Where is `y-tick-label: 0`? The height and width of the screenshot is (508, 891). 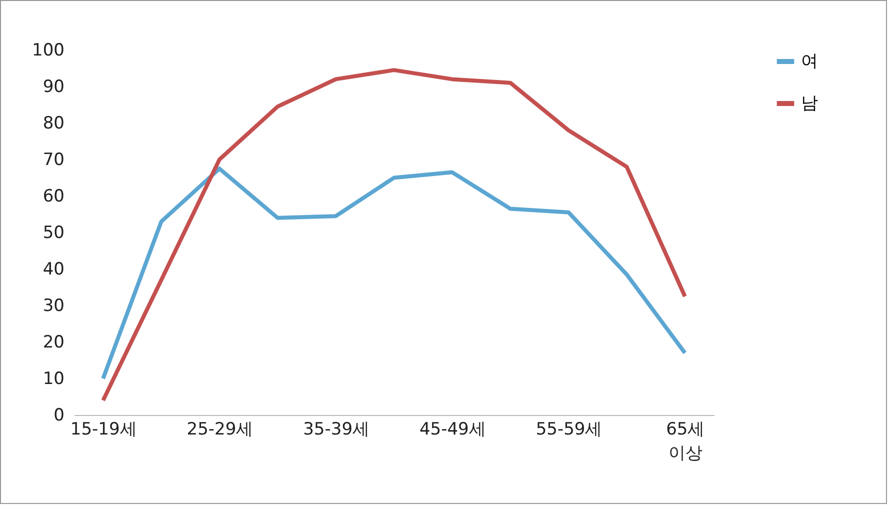 y-tick-label: 0 is located at coordinates (59, 416).